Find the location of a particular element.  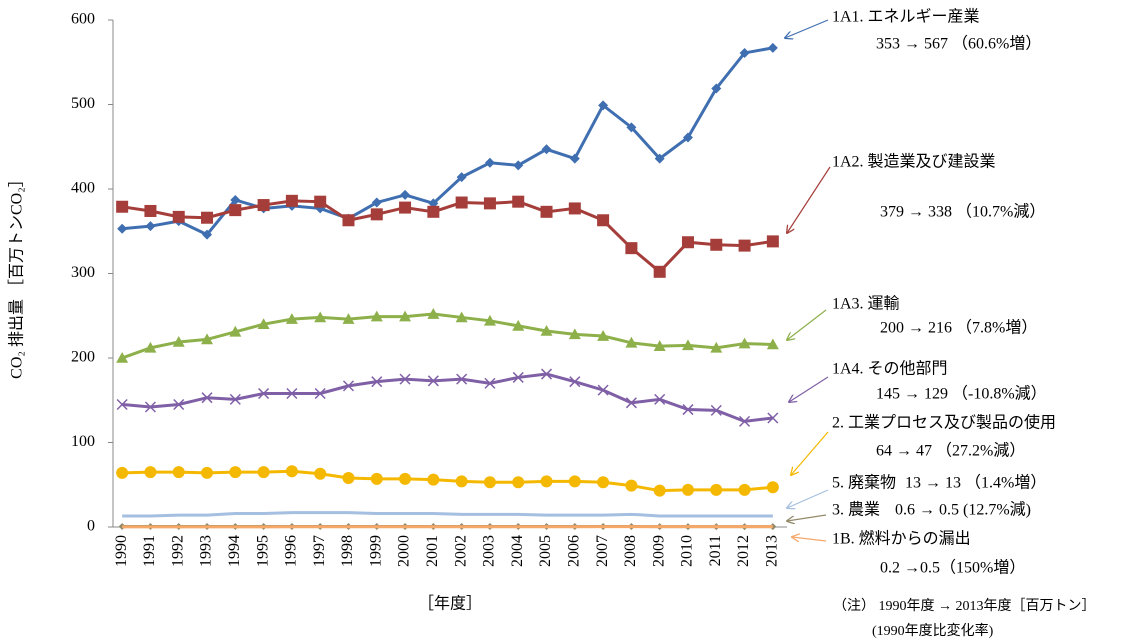

annotation-name: 5. 廃棄物 is located at coordinates (864, 483).